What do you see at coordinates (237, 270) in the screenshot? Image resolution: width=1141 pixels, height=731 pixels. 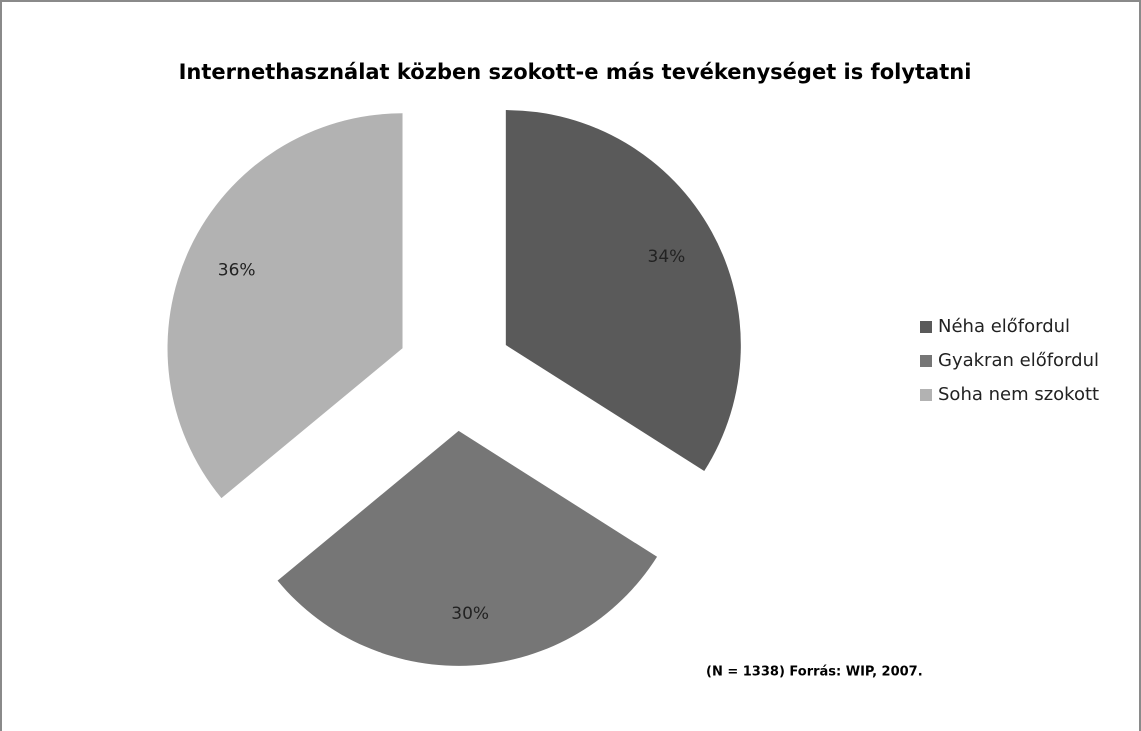 I see `data-label: 36%` at bounding box center [237, 270].